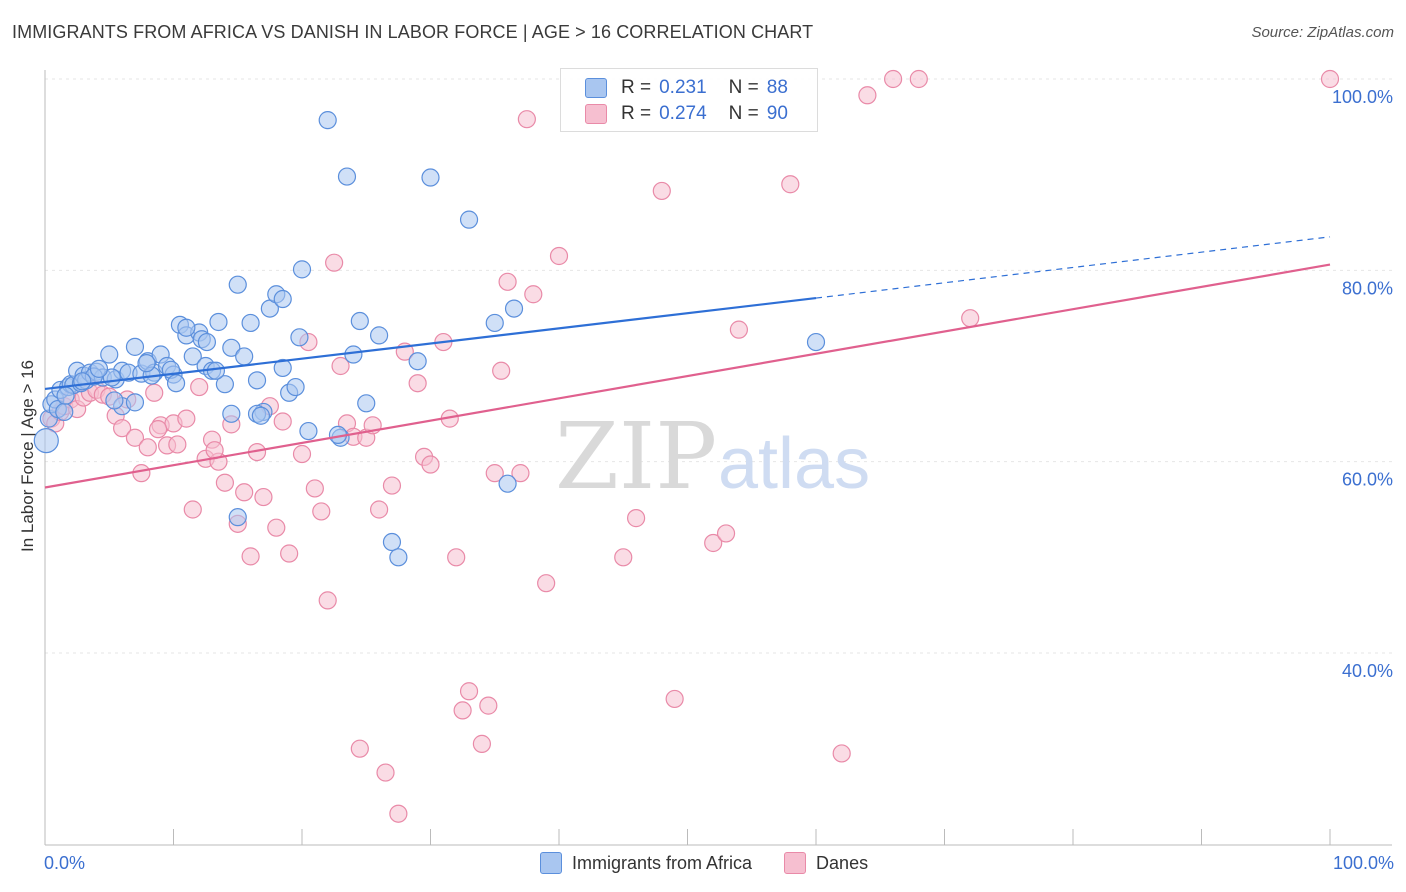 The width and height of the screenshot is (1406, 892). I want to click on x-tick-label: 100.0%, so click(1363, 863).